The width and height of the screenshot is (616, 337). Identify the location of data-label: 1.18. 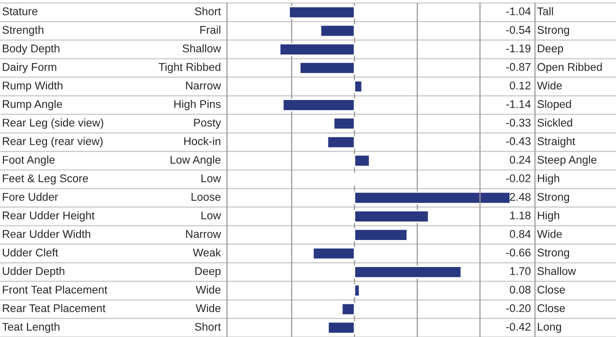
(520, 216).